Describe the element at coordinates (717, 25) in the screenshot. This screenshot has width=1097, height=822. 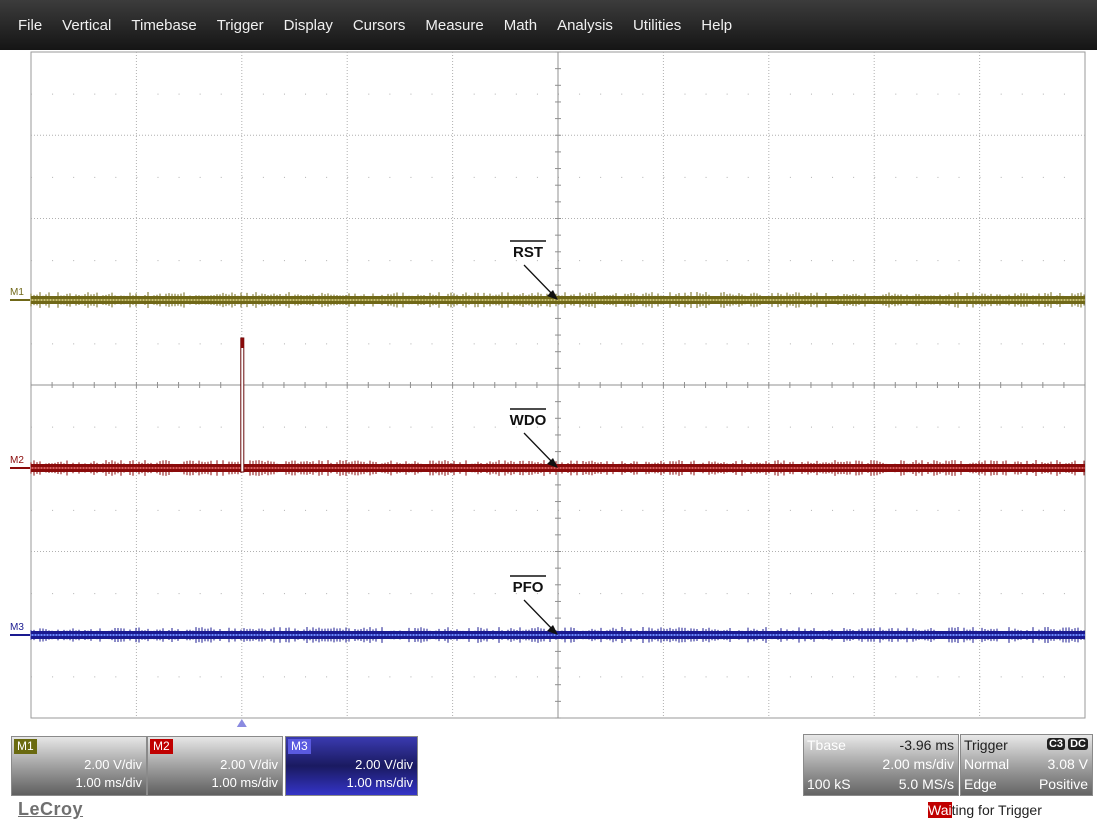
I see `menu-help: Help` at that location.